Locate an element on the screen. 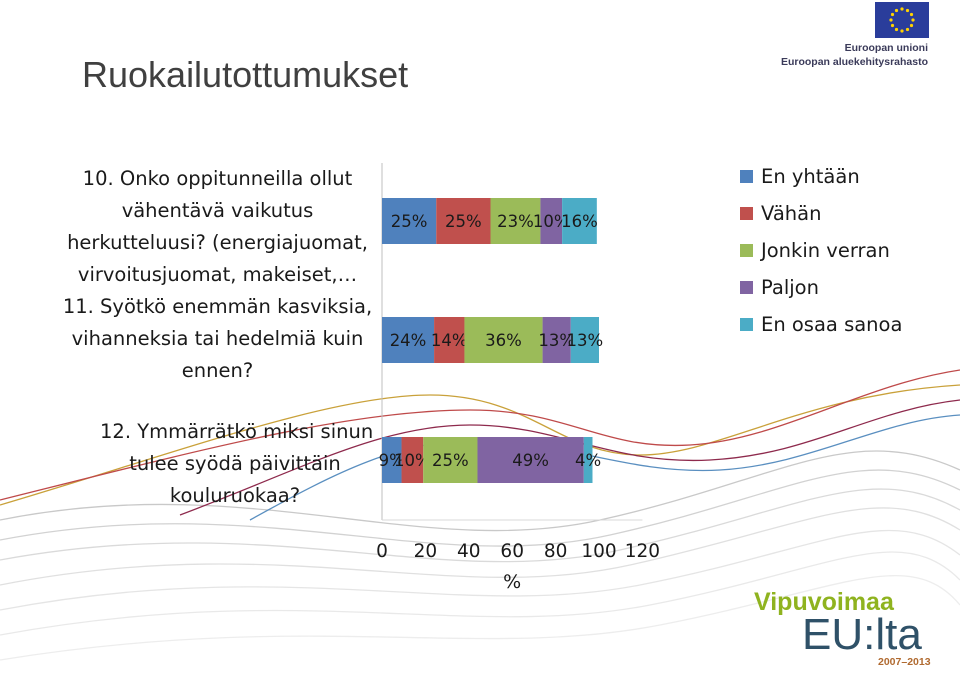  legend-item: Jonkin verran is located at coordinates (821, 250).